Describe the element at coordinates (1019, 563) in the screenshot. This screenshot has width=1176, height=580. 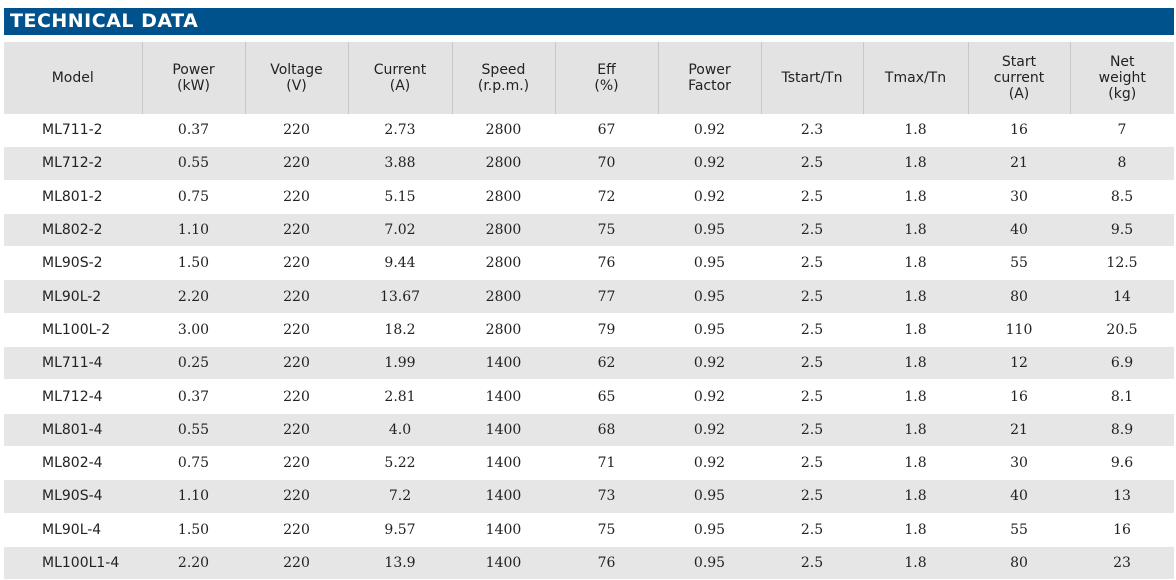
I see `table-cell: 80` at that location.